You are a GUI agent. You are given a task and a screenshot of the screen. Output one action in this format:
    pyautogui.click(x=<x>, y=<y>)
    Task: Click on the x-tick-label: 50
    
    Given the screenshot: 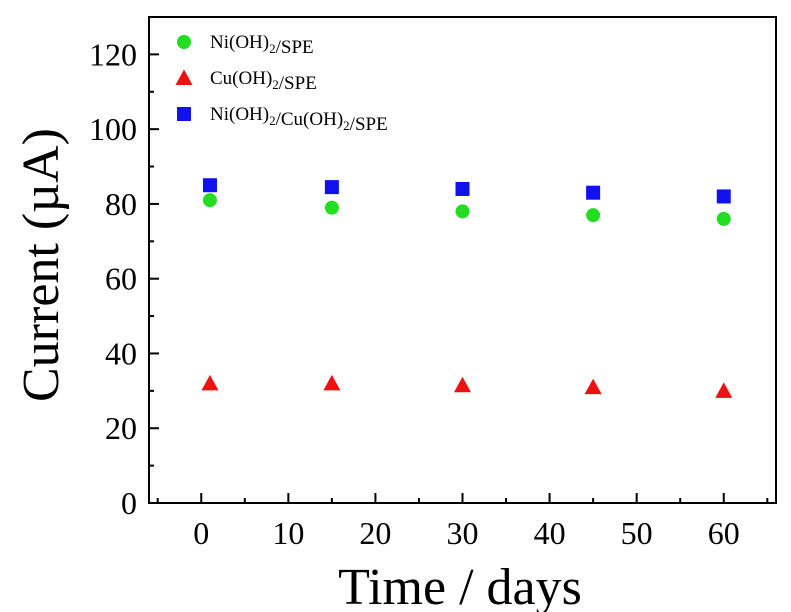 What is the action you would take?
    pyautogui.click(x=637, y=533)
    